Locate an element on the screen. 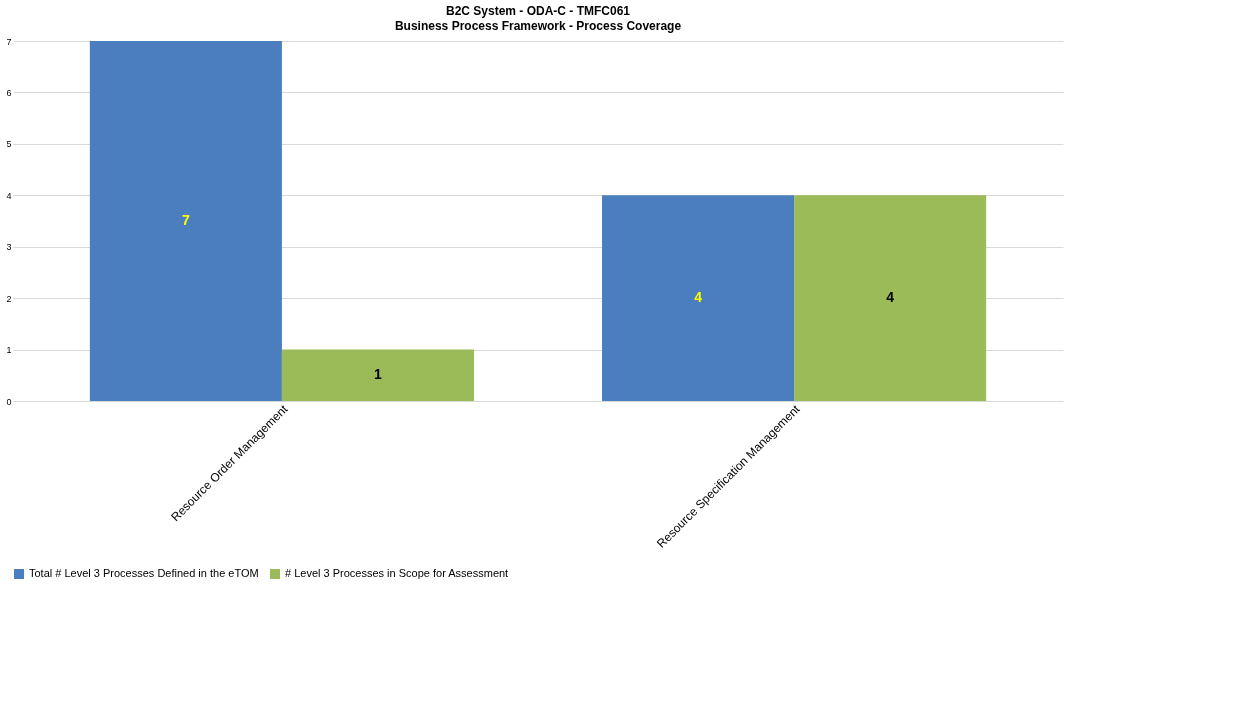 This screenshot has width=1251, height=701. y-tick-label: 4 is located at coordinates (9, 195).